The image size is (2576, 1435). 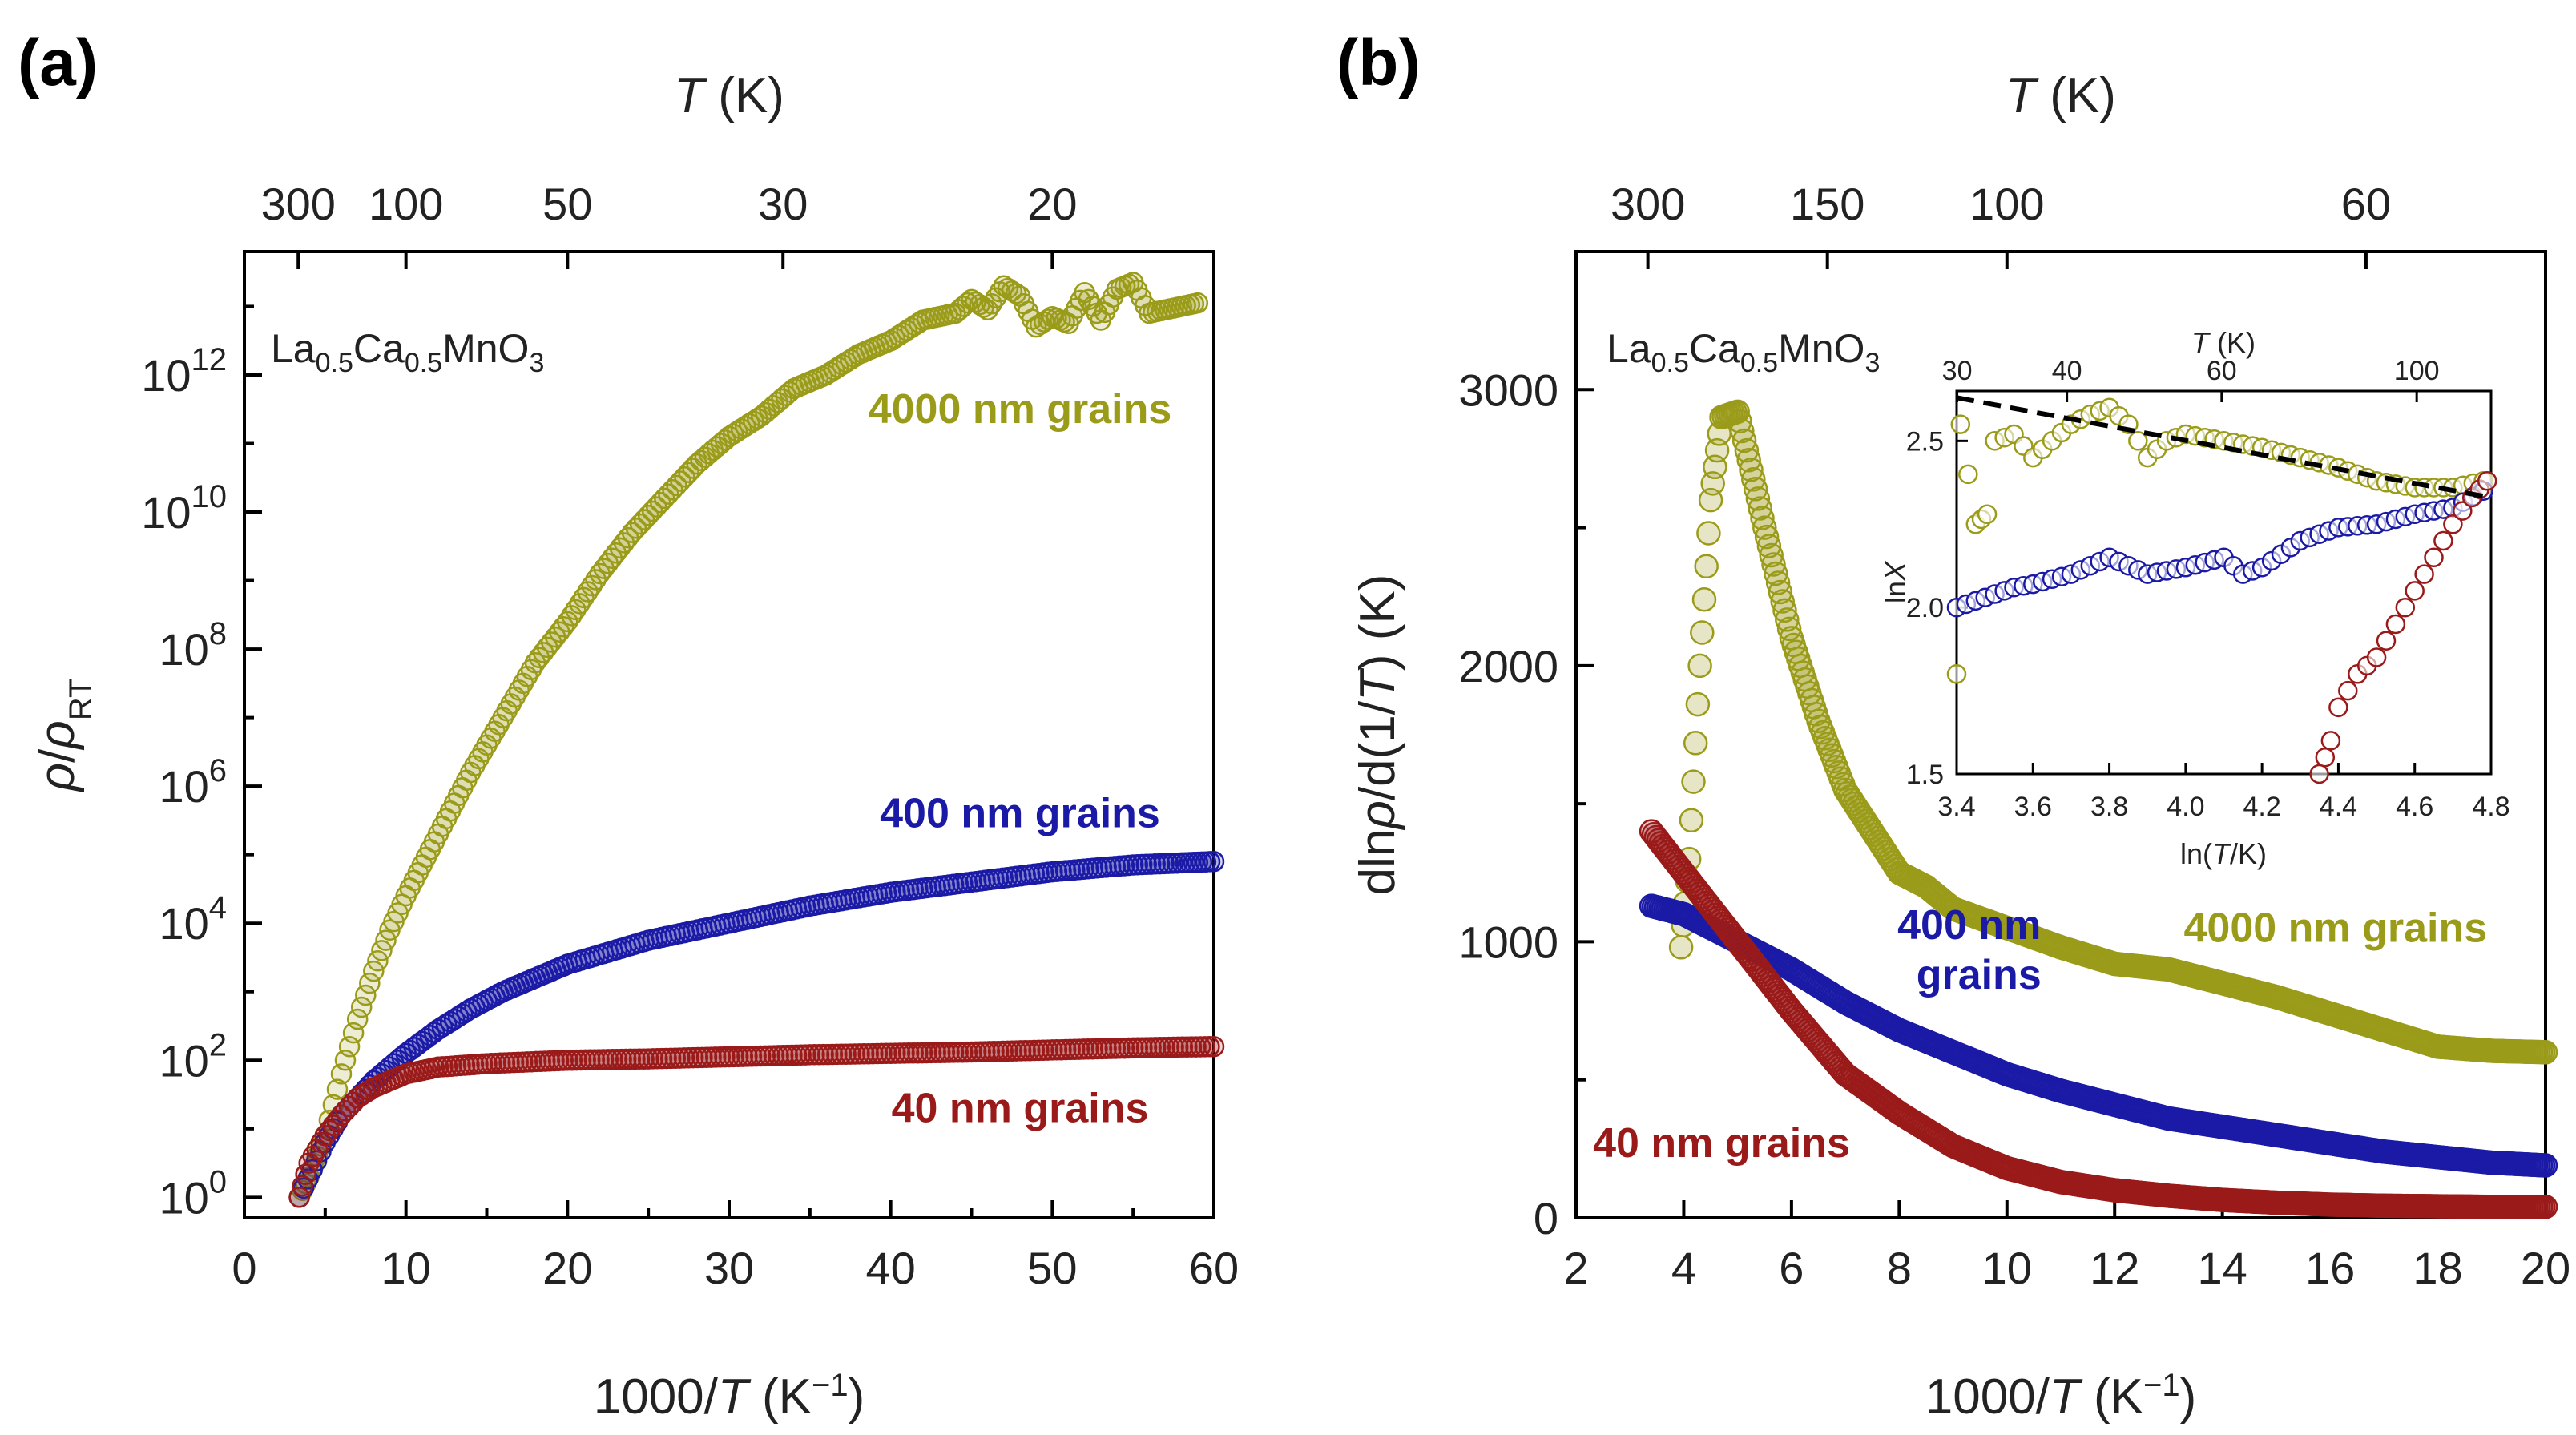 I want to click on a-y-tick-label: 10², so click(x=193, y=1056).